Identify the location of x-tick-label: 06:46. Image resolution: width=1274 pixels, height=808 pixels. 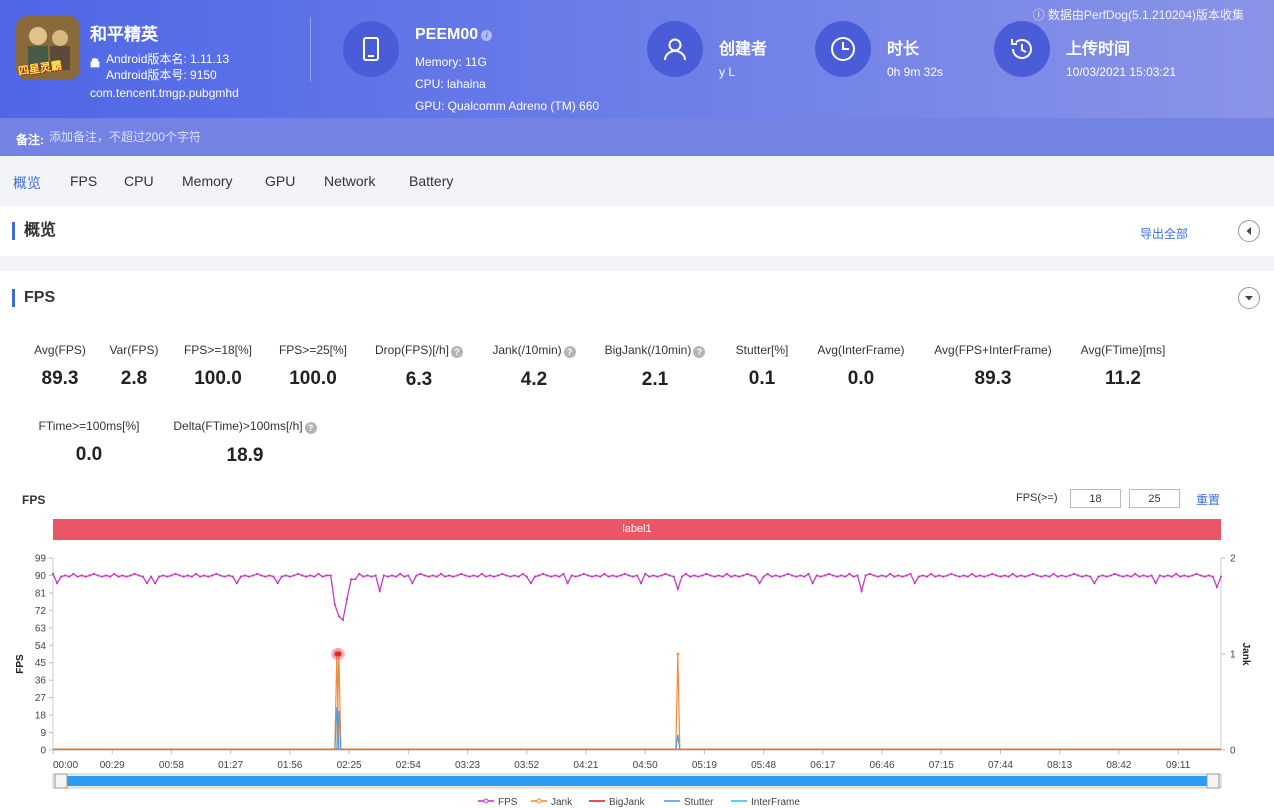
(882, 765).